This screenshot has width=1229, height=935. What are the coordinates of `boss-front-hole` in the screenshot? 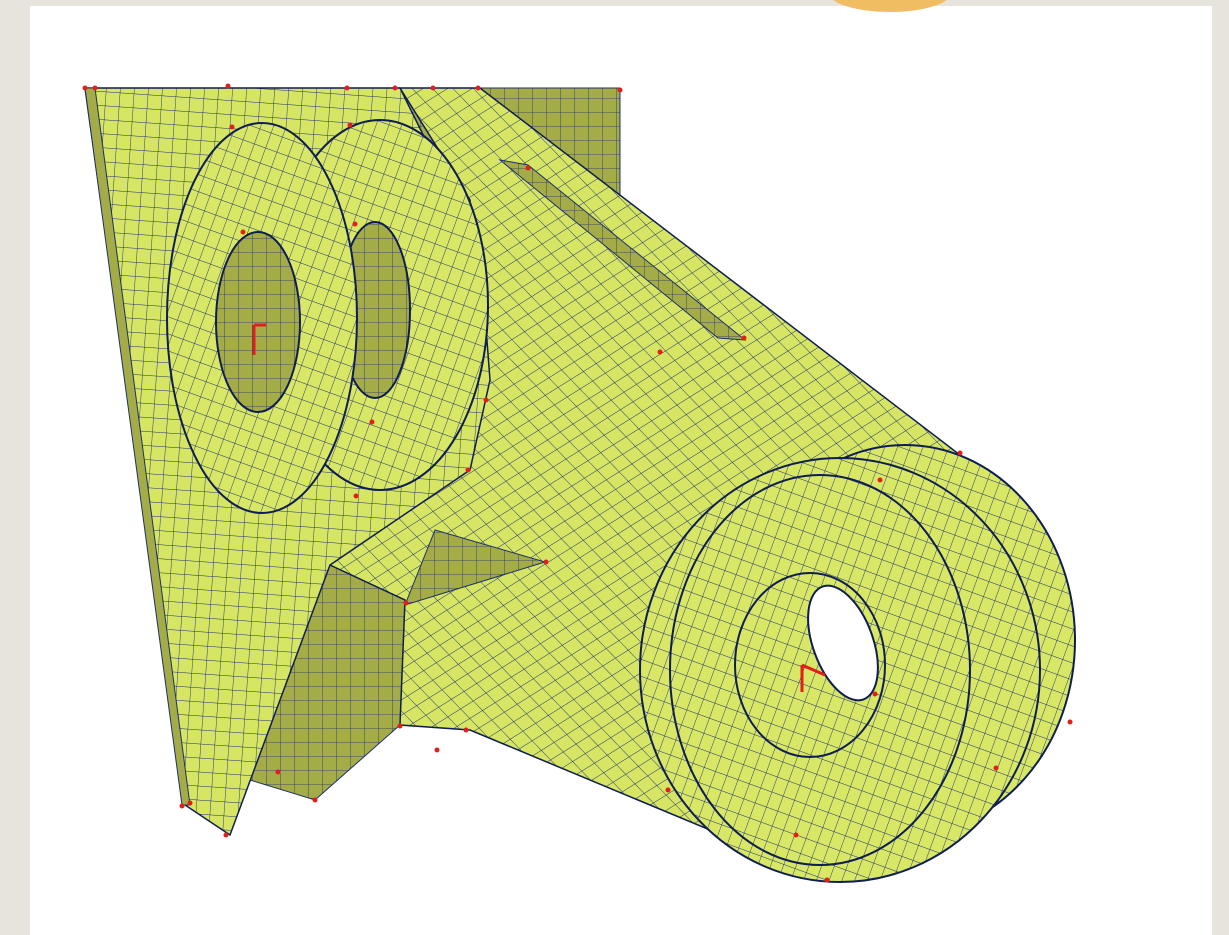 It's located at (258, 322).